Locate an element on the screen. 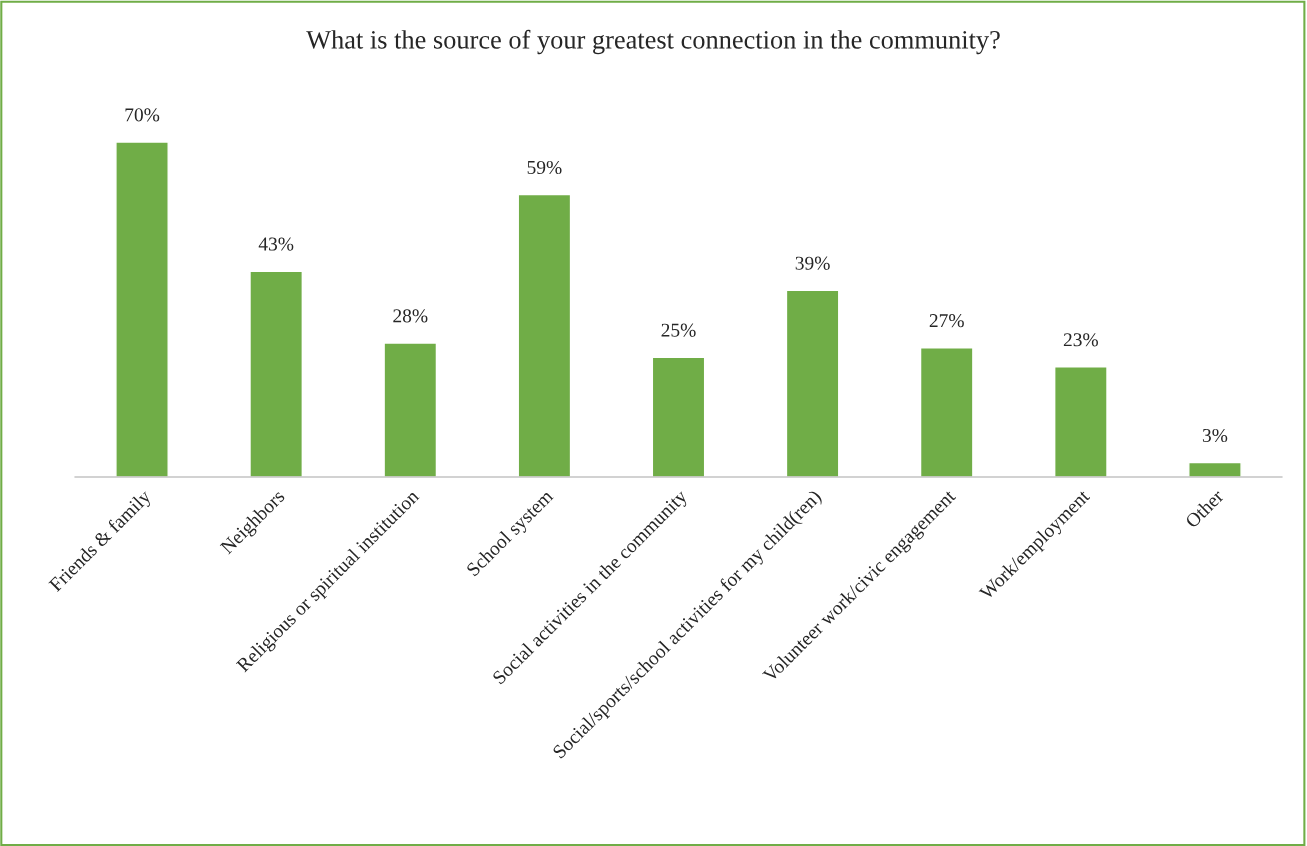 The height and width of the screenshot is (846, 1307). data-label: 70% is located at coordinates (142, 115).